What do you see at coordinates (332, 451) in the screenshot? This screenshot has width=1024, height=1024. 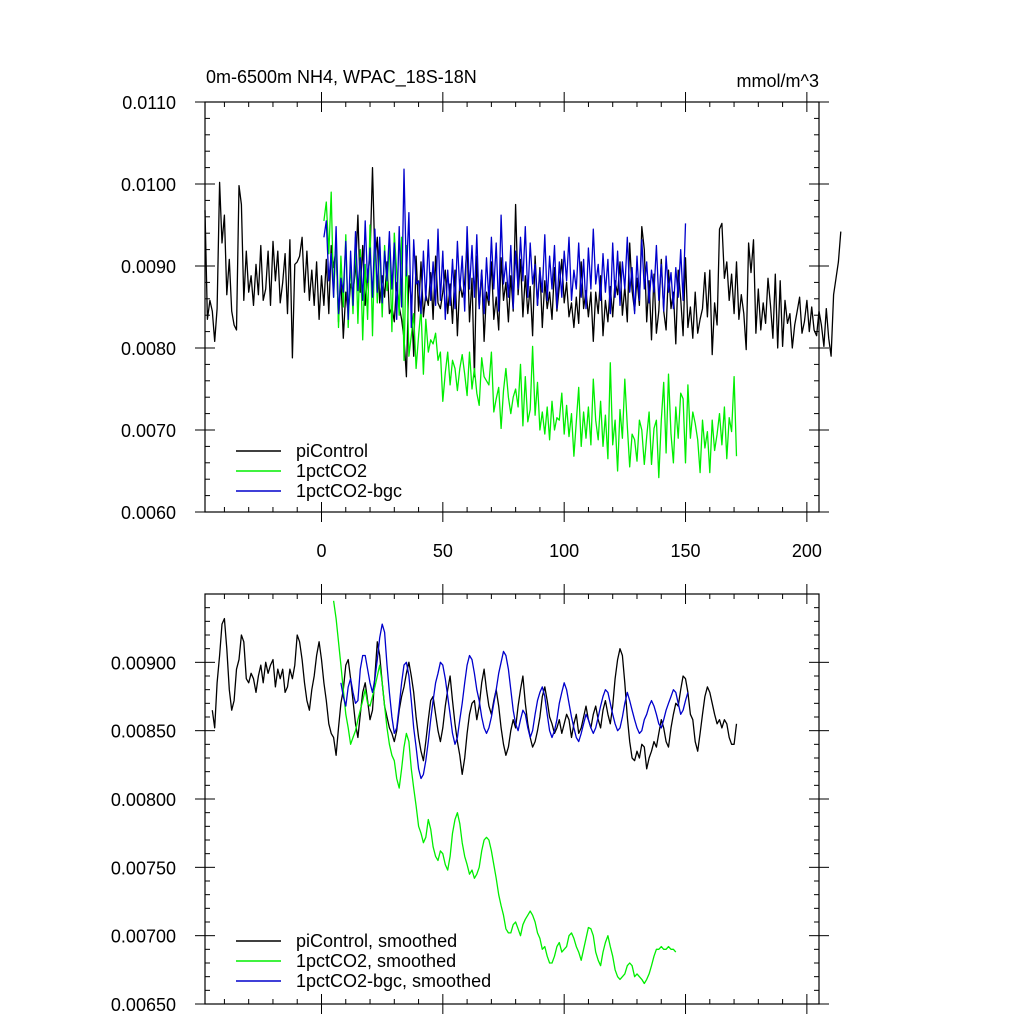 I see `legend-label: piControl` at bounding box center [332, 451].